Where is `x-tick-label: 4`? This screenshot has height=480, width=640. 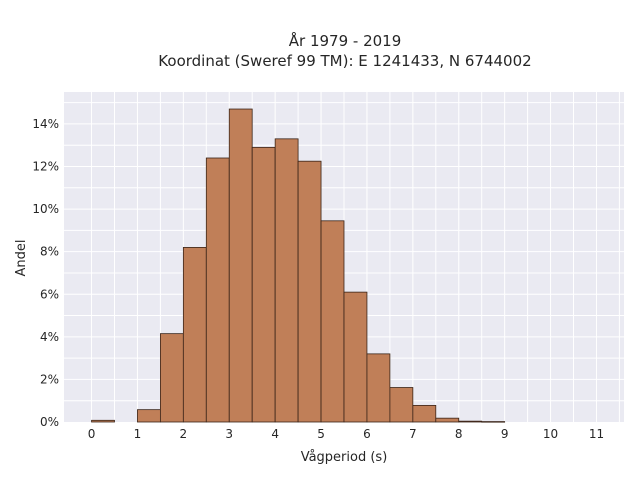 x-tick-label: 4 is located at coordinates (275, 434).